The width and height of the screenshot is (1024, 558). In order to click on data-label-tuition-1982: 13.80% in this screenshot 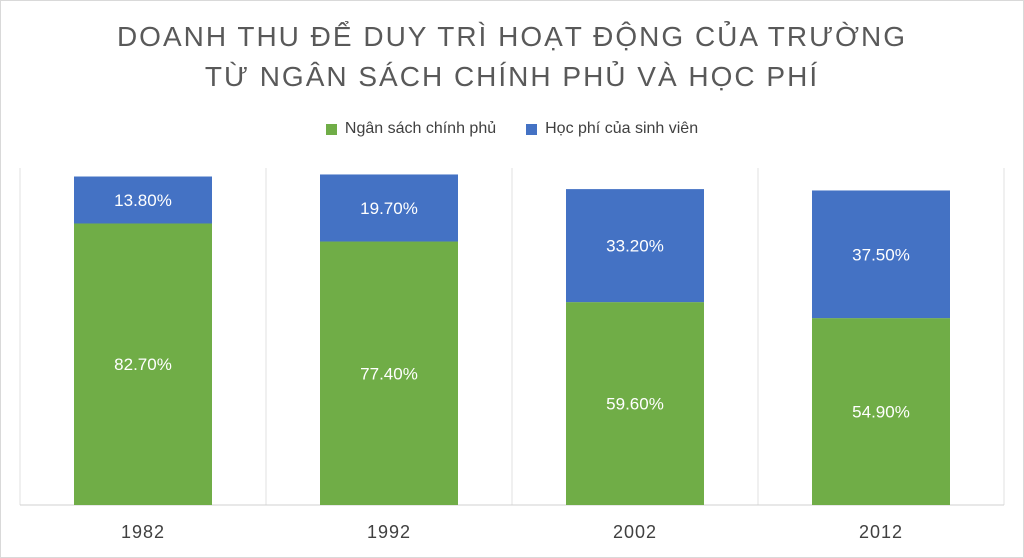, I will do `click(143, 200)`.